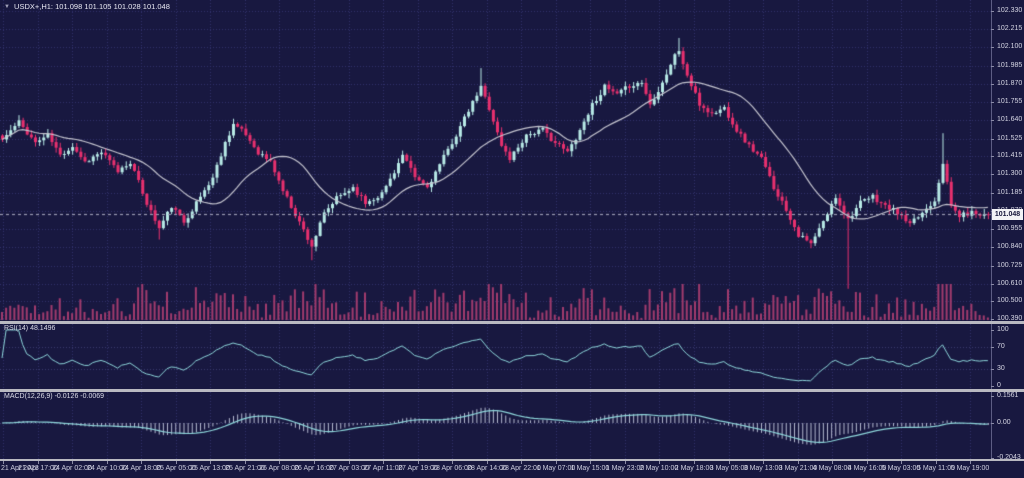  Describe the element at coordinates (29, 328) in the screenshot. I see `rsi-indicator-label: RSI(14) 48.1496` at that location.